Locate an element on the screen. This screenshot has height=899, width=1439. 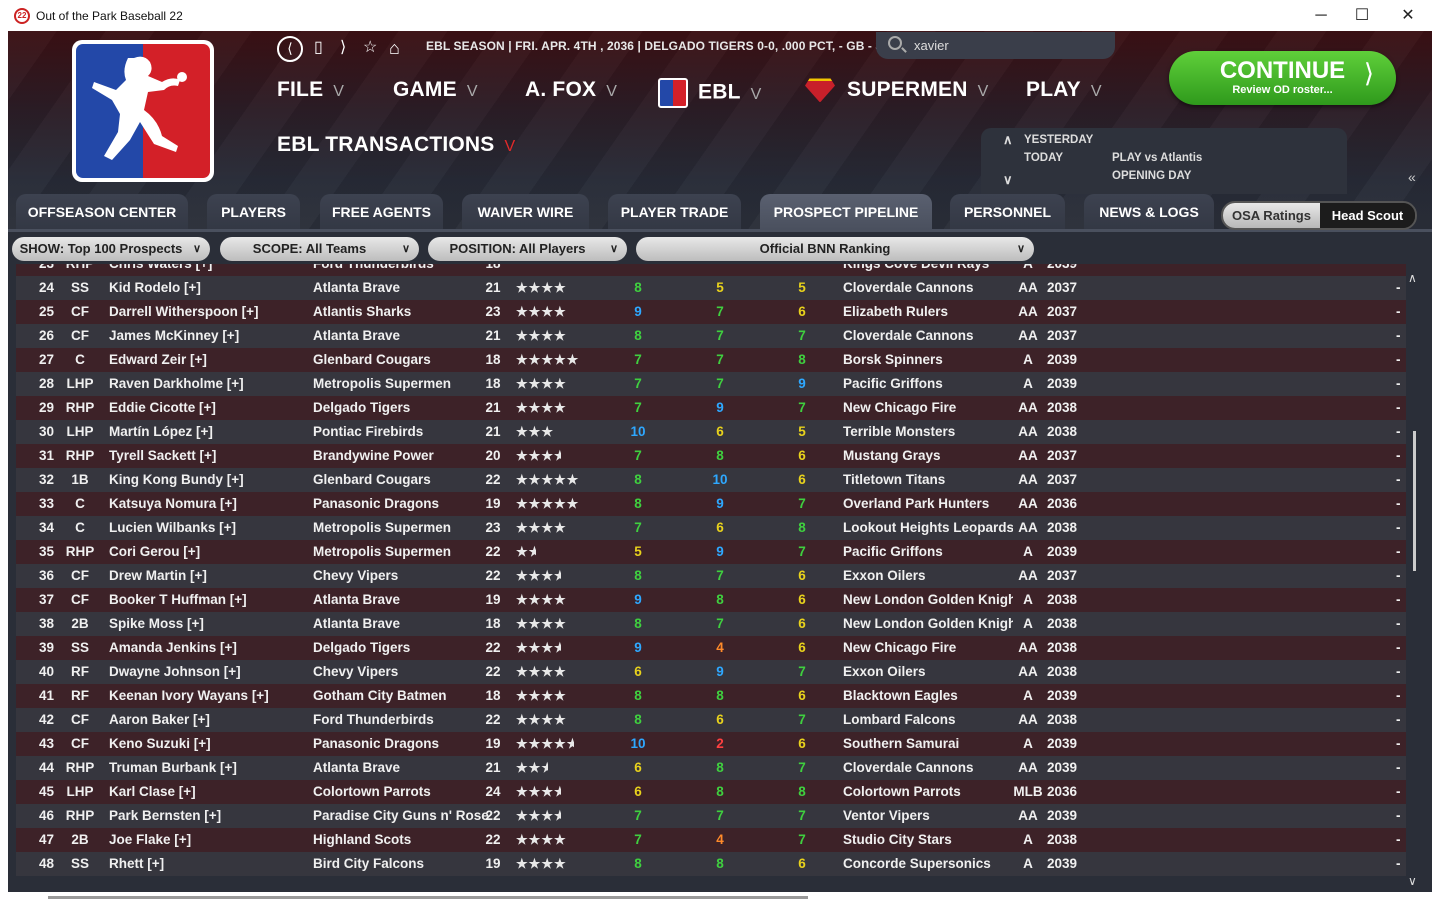
menu-team: SUPERMEN V is located at coordinates (897, 90).